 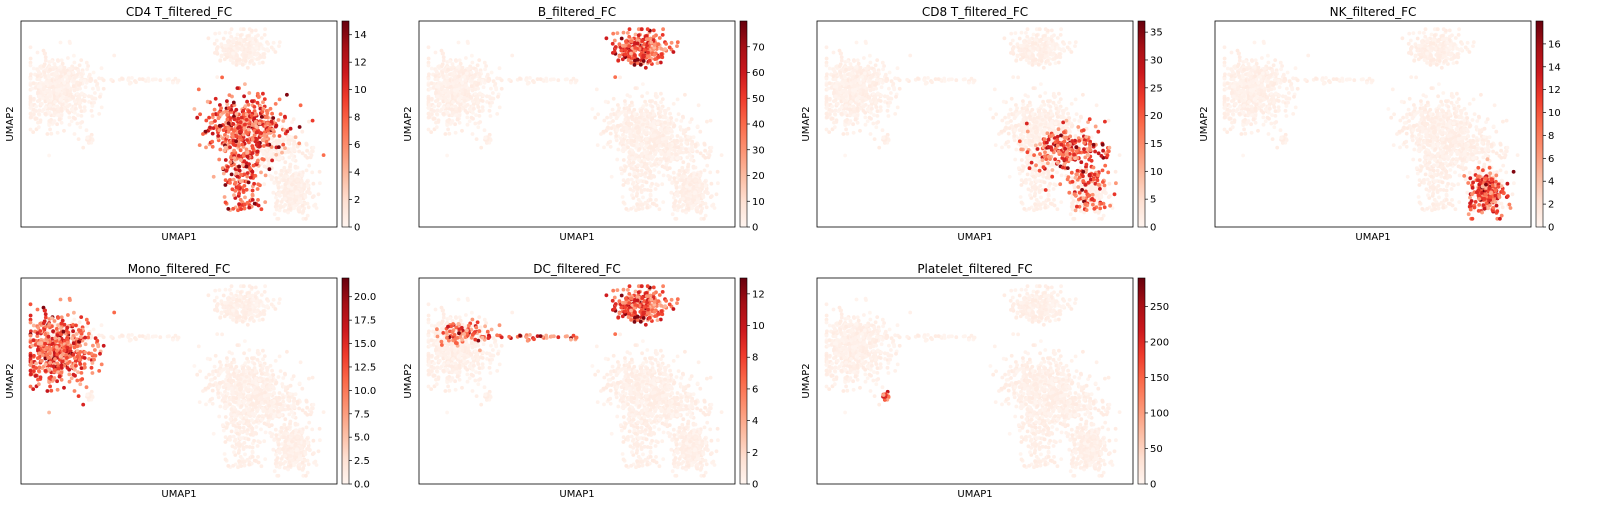 What do you see at coordinates (577, 12) in the screenshot?
I see `panel-title: B_filtered_FC` at bounding box center [577, 12].